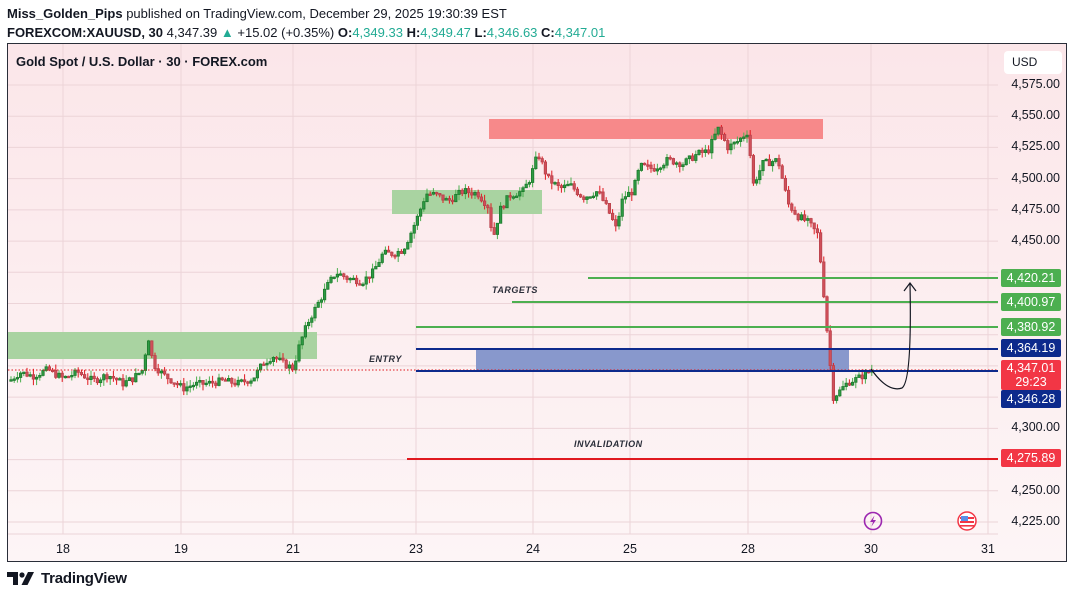 The height and width of the screenshot is (599, 1072). I want to click on high-label: H:, so click(413, 32).